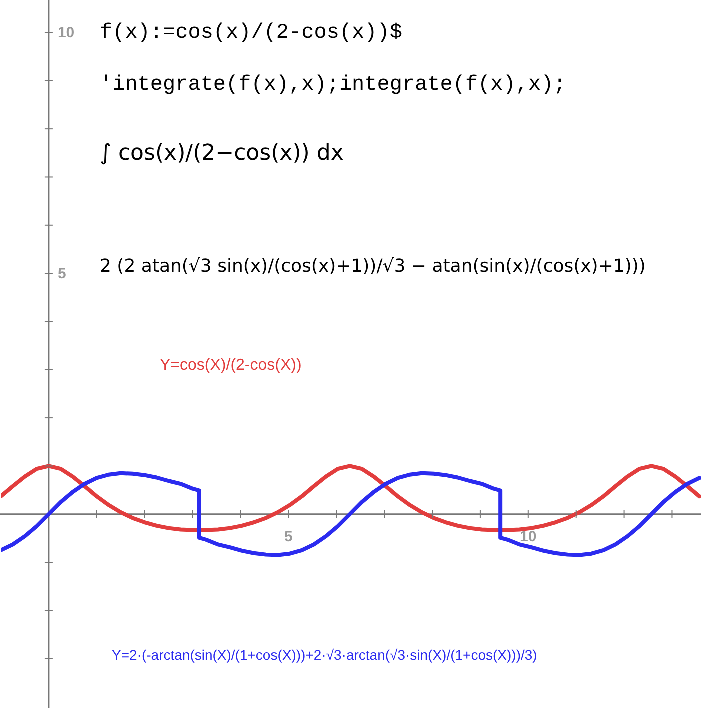  What do you see at coordinates (231, 365) in the screenshot?
I see `text: Y=cos(X)/(2-cos(X))` at bounding box center [231, 365].